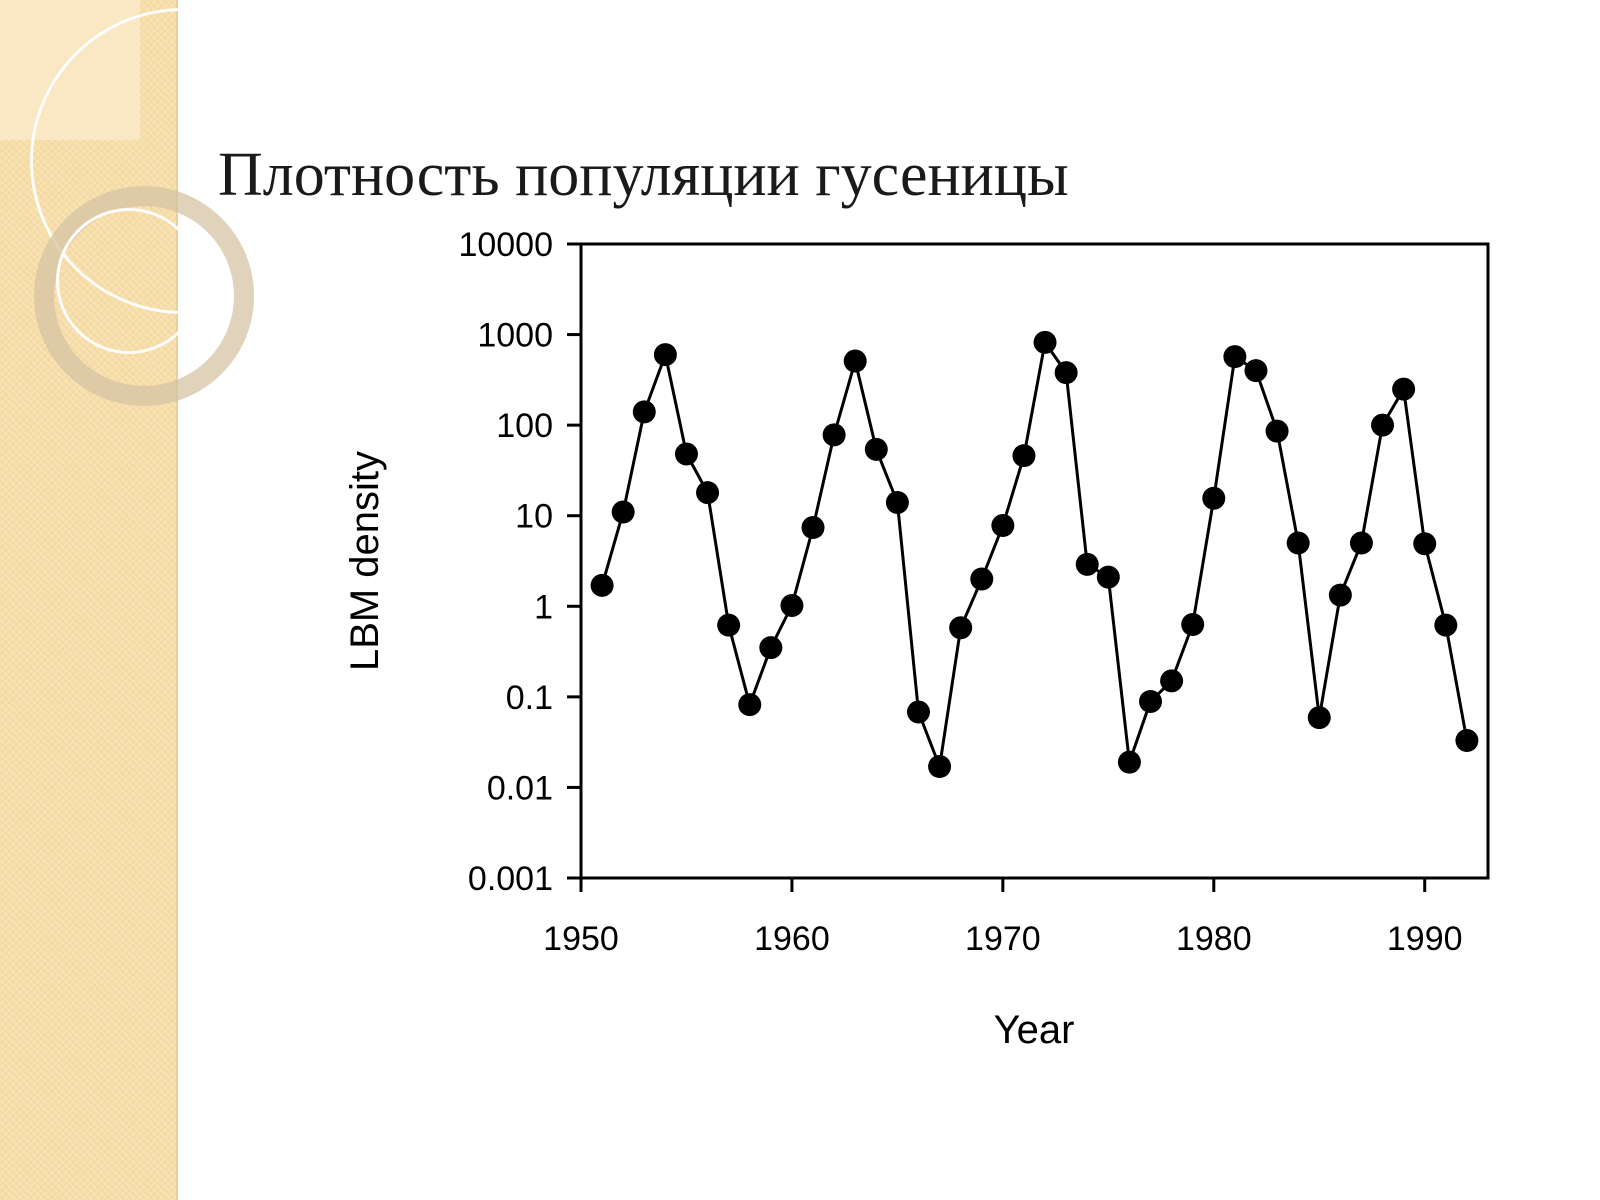  I want to click on y-tick-label: 0.001, so click(510, 879).